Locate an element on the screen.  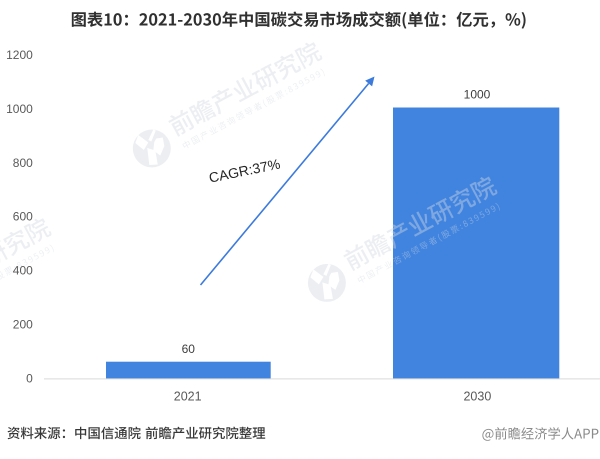
svg-text: 600 is located at coordinates (23, 217).